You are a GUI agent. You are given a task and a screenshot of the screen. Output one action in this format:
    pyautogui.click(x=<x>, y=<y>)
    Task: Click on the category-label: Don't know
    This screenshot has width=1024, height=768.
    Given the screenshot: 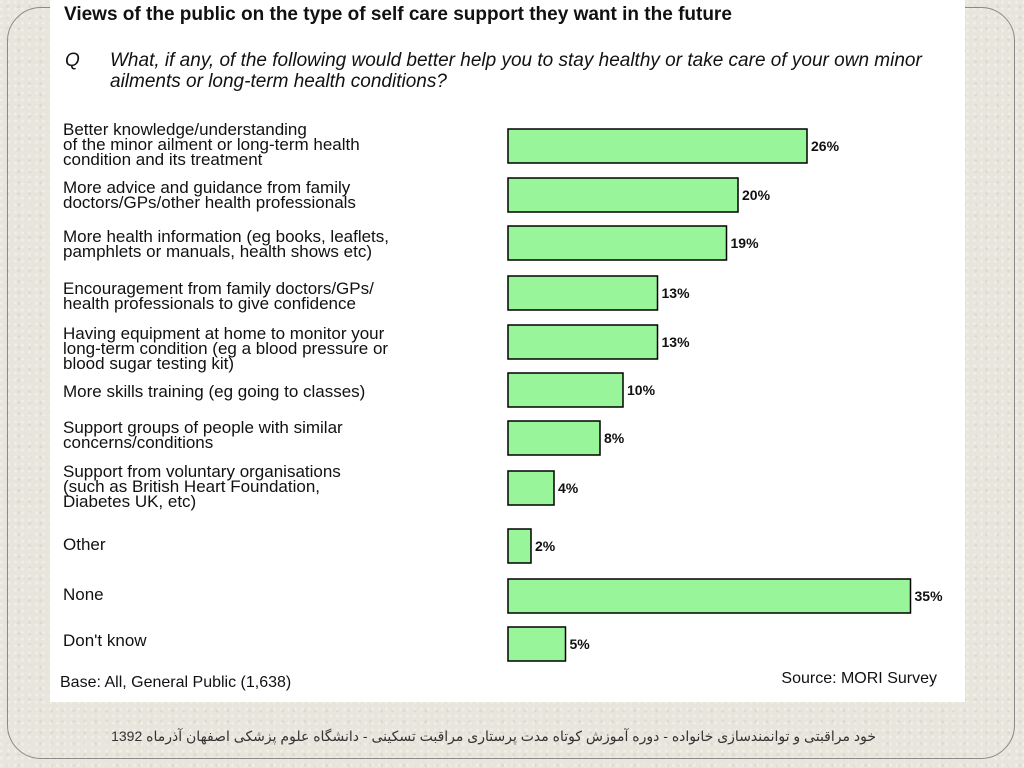 What is the action you would take?
    pyautogui.click(x=105, y=640)
    